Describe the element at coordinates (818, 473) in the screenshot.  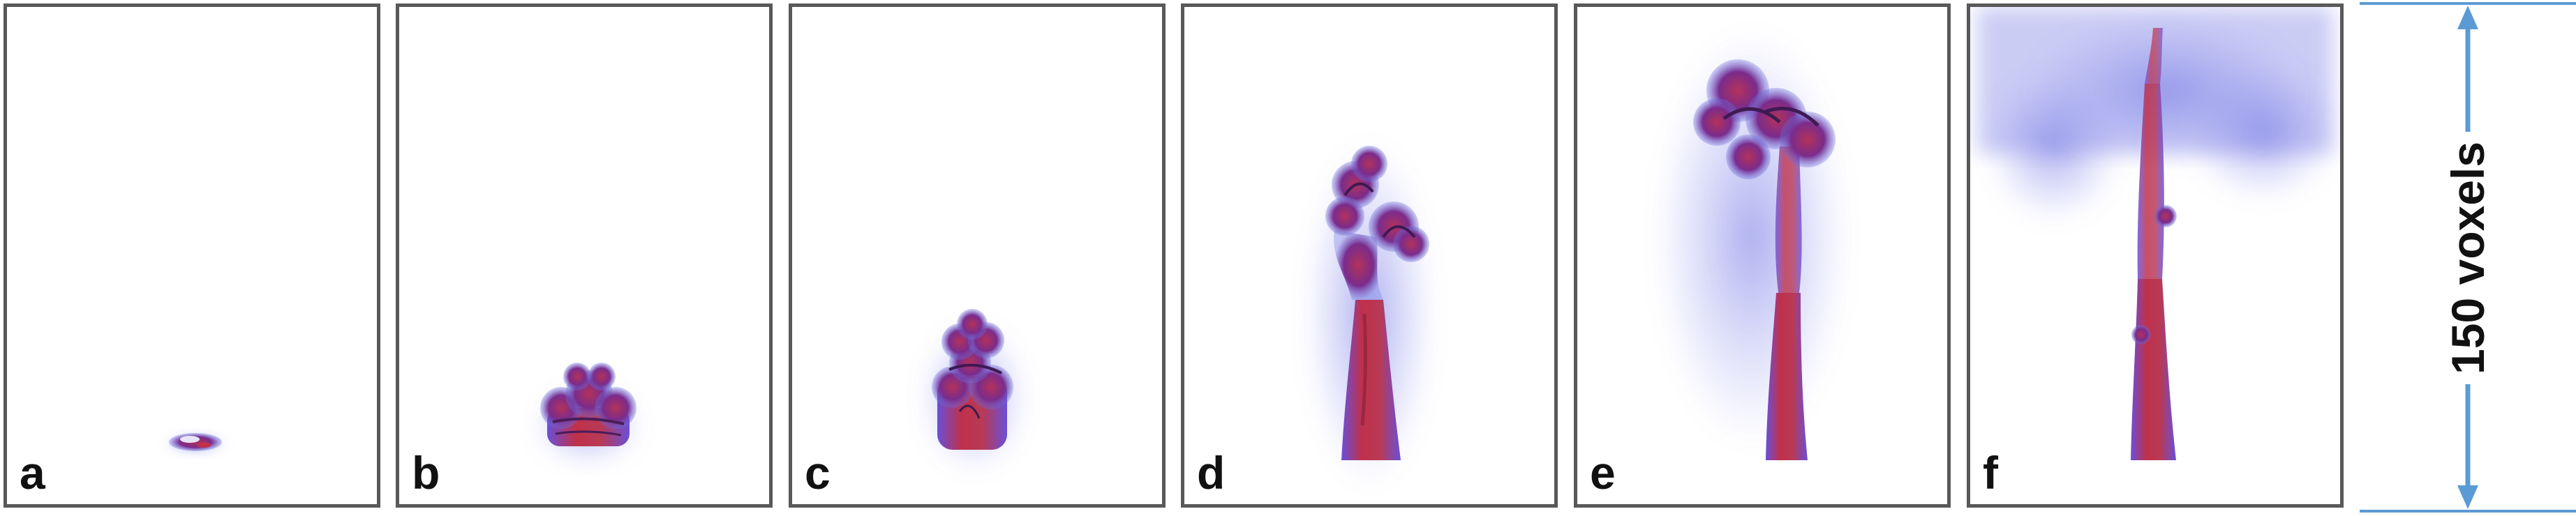
I see `panel-label: c` at that location.